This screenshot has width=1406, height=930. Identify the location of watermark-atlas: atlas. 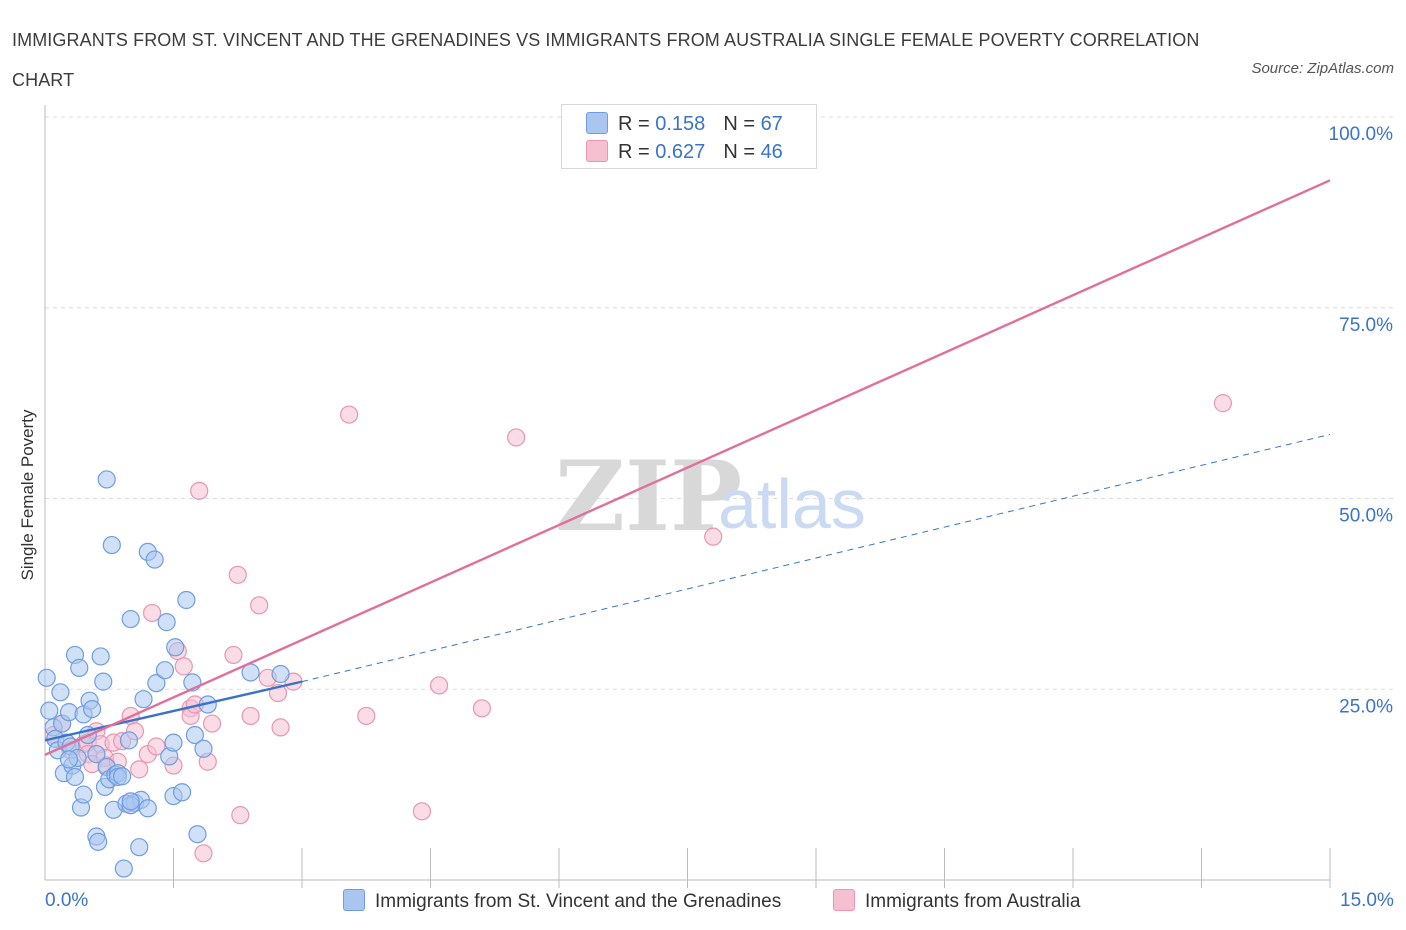
(792, 504).